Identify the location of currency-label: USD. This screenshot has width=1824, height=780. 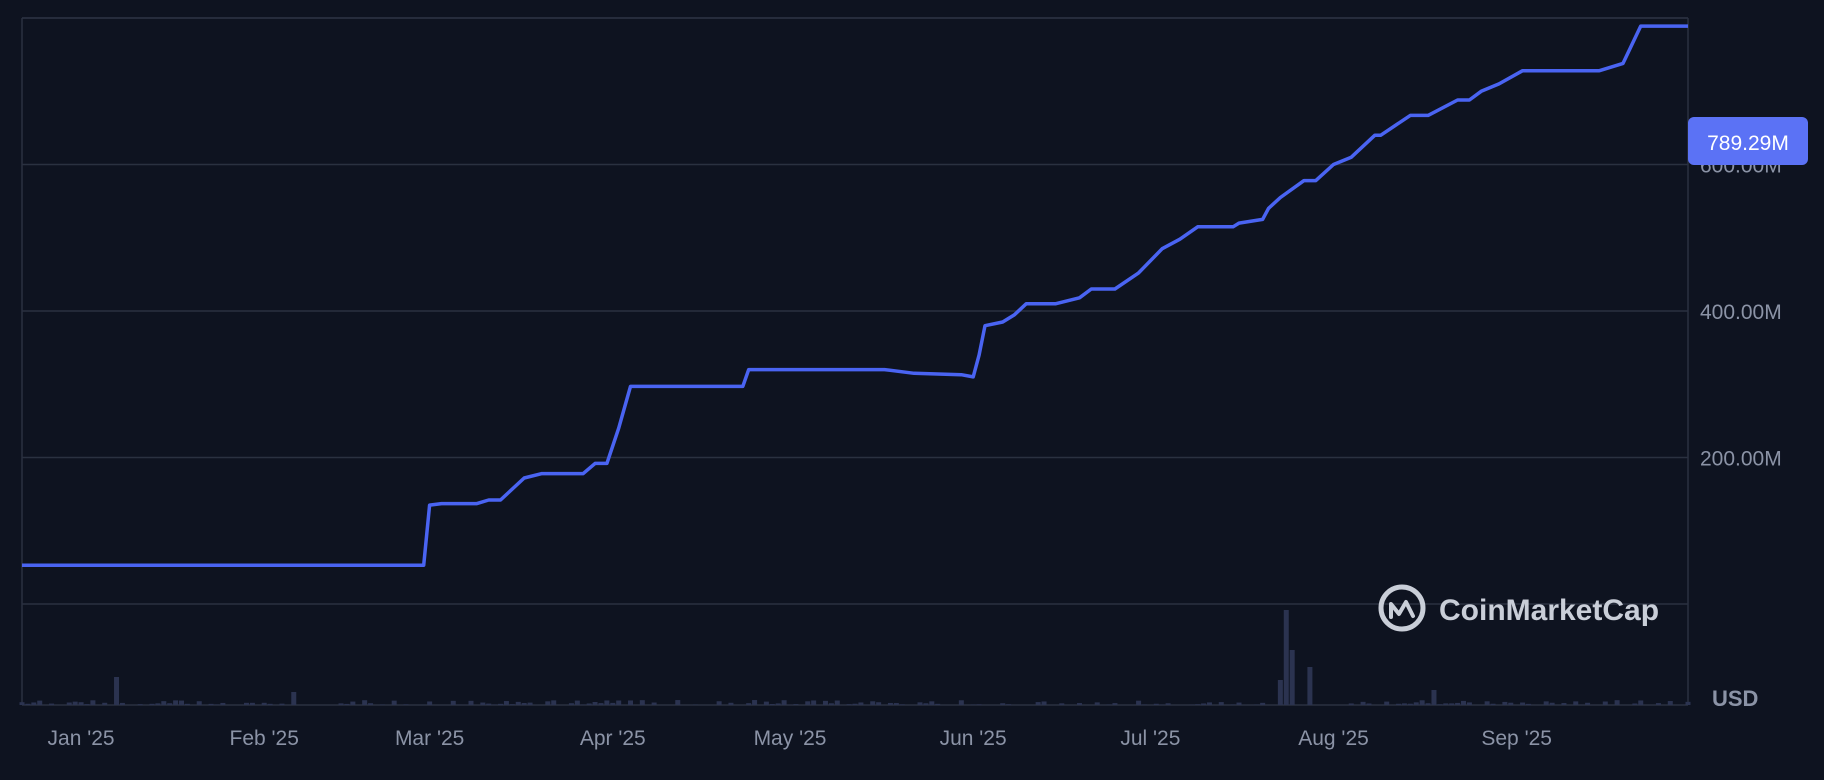
(1735, 698).